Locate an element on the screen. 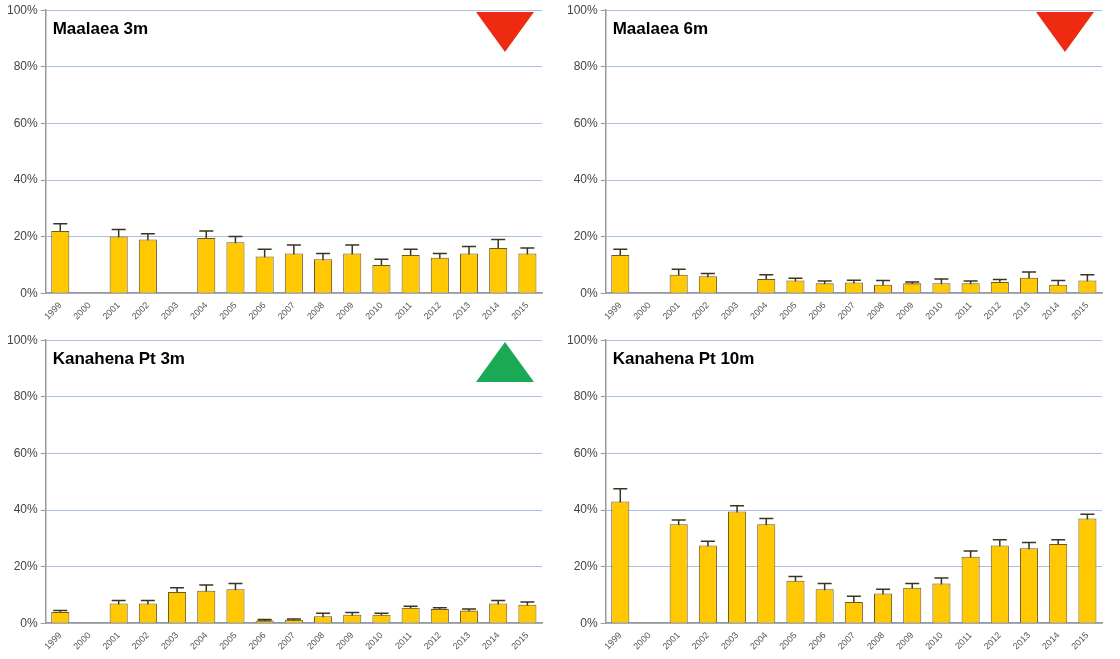  text: Kanahena Pt 10m is located at coordinates (683, 358).